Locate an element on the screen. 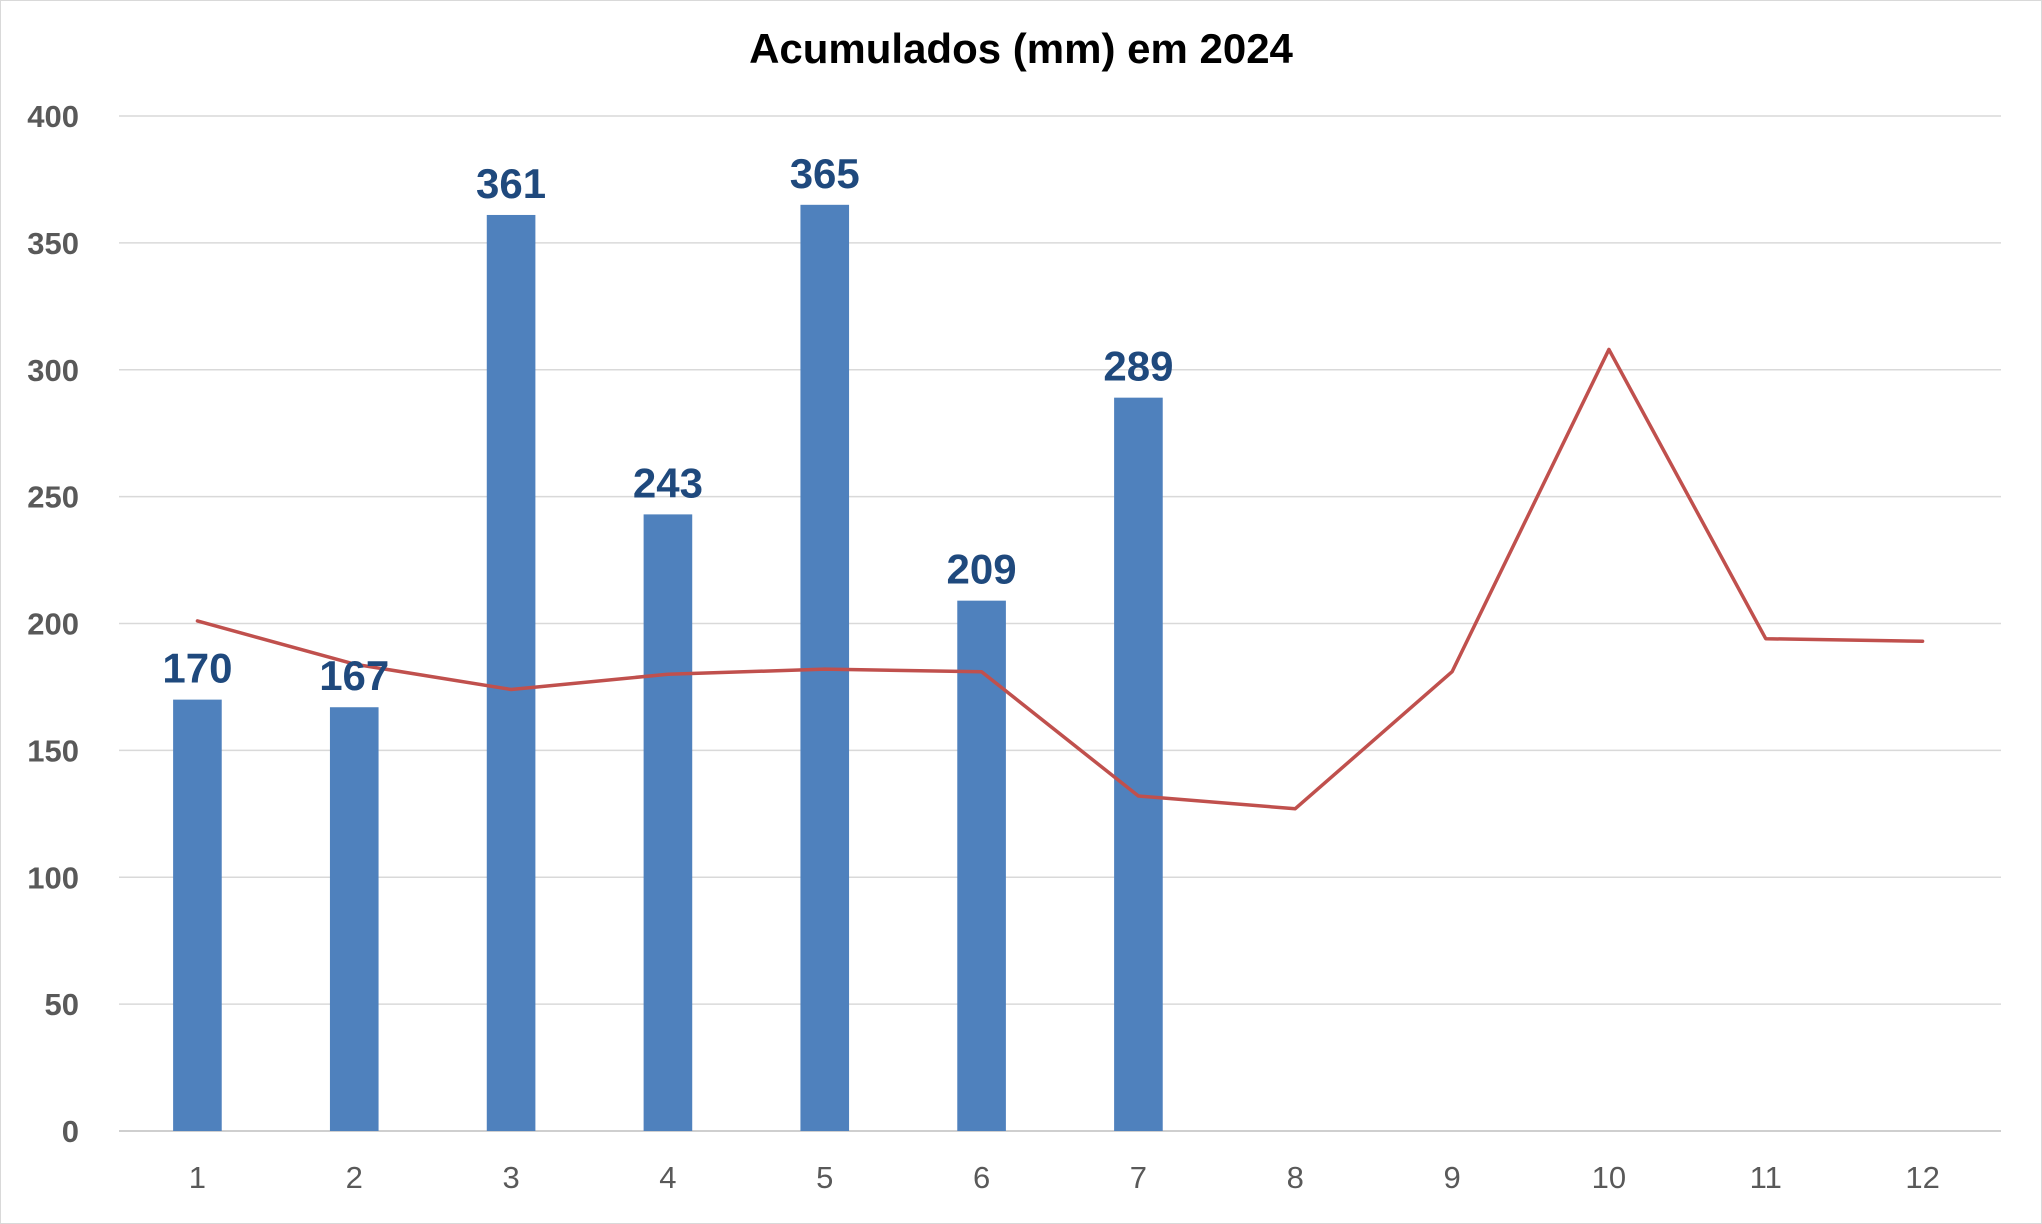 Image resolution: width=2042 pixels, height=1224 pixels. y-tick-label: 250 is located at coordinates (53, 497).